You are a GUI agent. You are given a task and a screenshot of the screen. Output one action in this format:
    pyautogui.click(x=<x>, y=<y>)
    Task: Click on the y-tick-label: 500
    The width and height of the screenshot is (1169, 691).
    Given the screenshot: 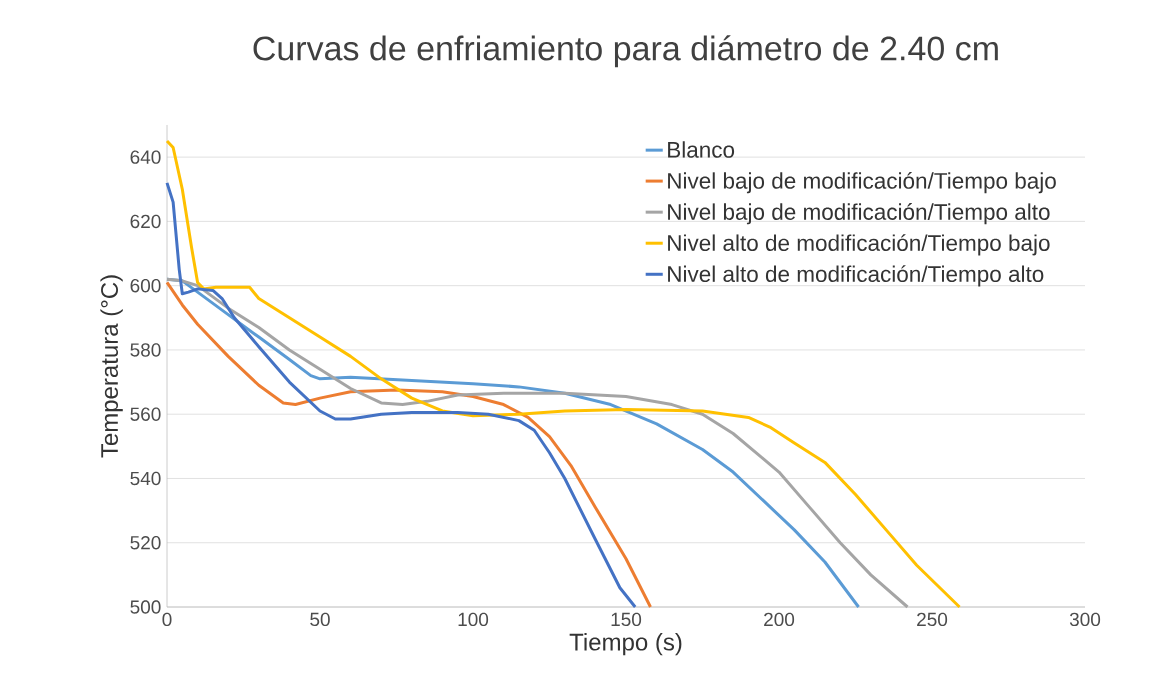 What is the action you would take?
    pyautogui.click(x=145, y=607)
    